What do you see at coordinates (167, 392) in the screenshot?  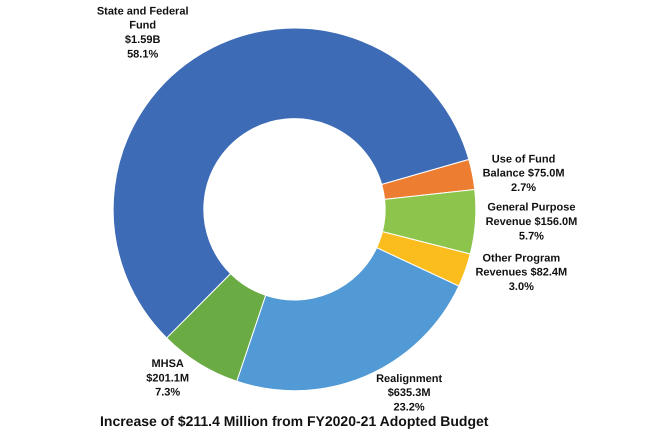 I see `data-label: 7.3%` at bounding box center [167, 392].